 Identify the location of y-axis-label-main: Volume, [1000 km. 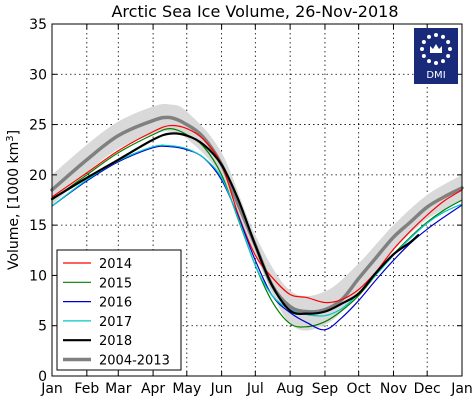
(14, 206).